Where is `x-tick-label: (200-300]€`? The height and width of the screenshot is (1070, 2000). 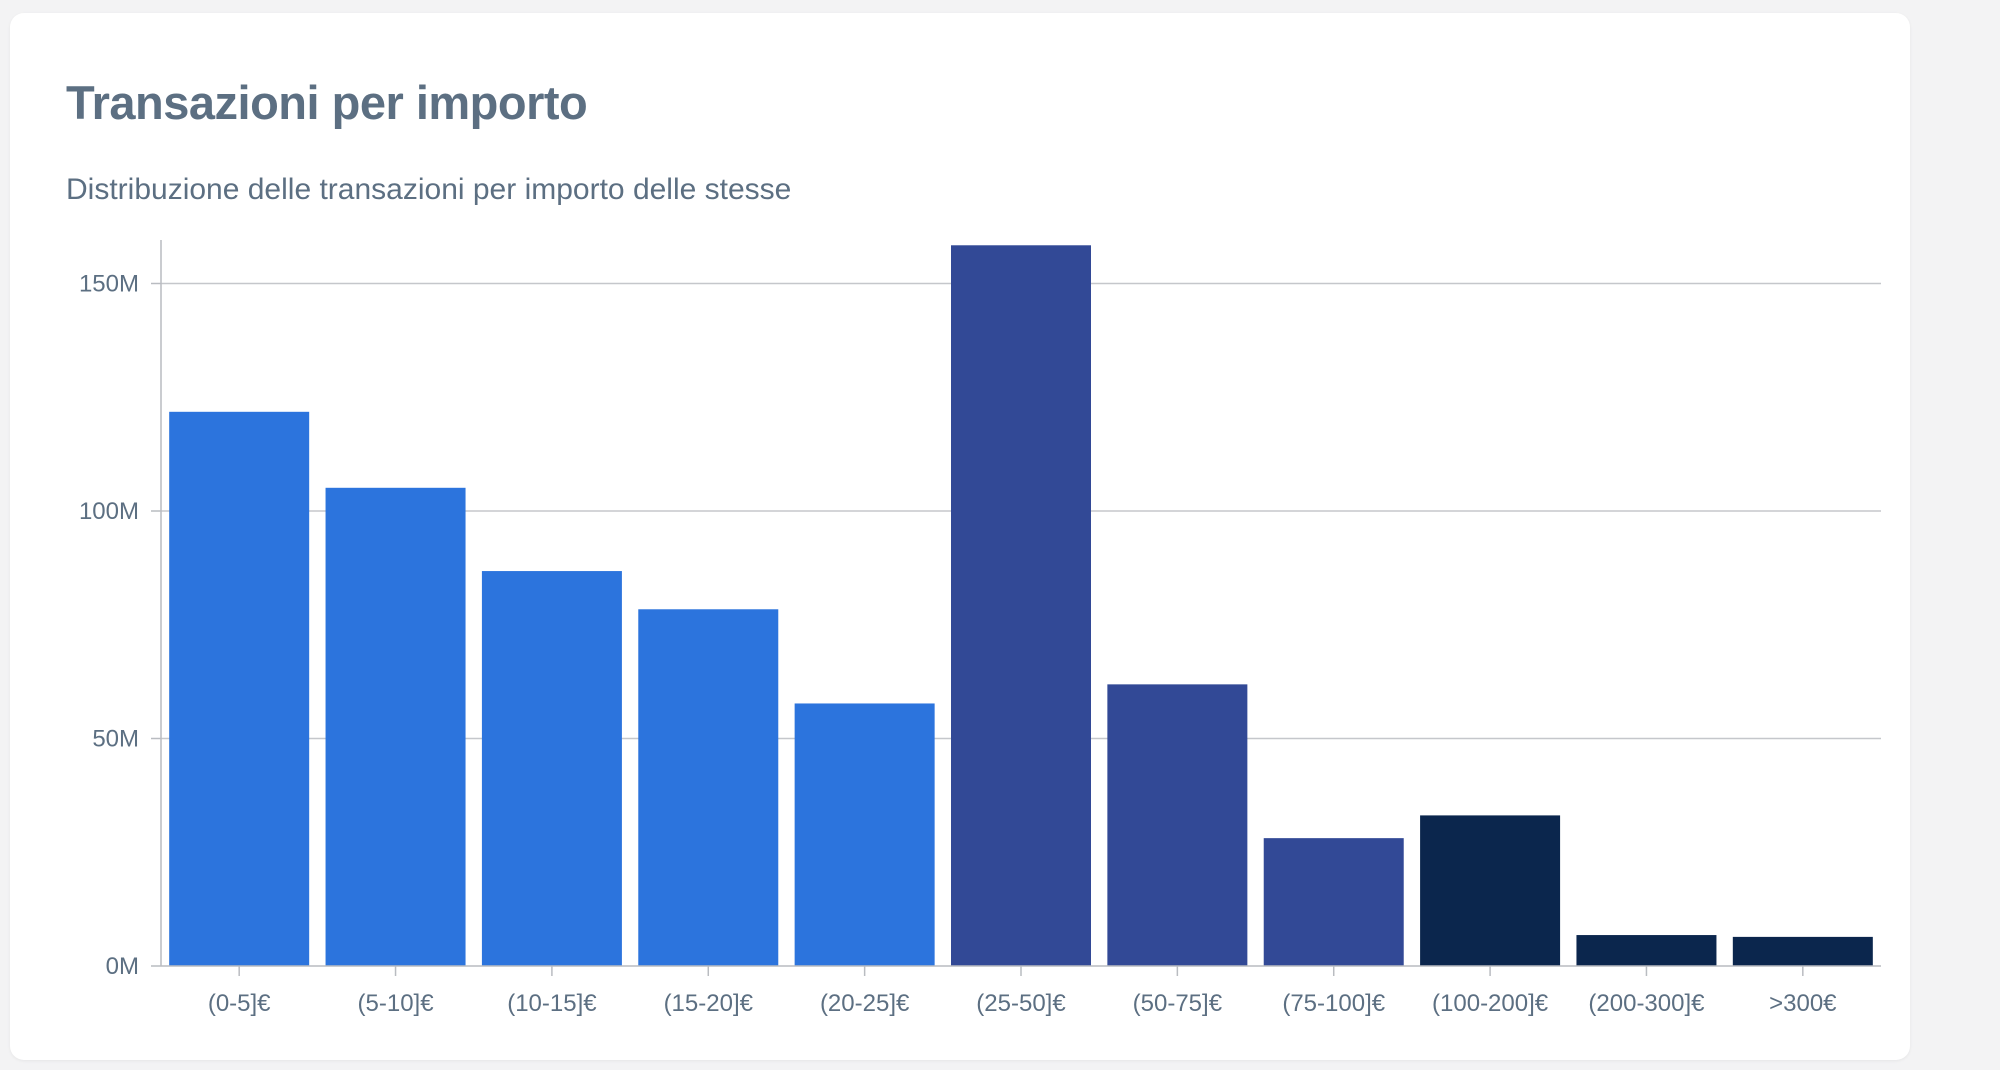 x-tick-label: (200-300]€ is located at coordinates (1646, 1003).